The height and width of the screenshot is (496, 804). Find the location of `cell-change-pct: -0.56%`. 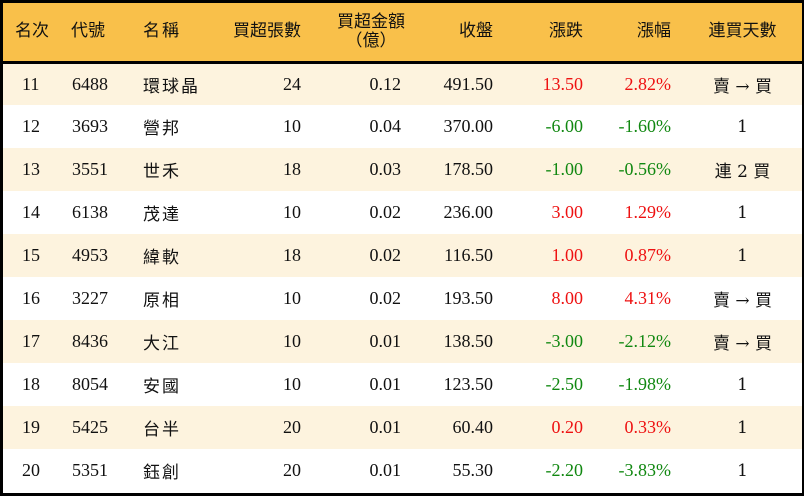

cell-change-pct: -0.56% is located at coordinates (645, 169).